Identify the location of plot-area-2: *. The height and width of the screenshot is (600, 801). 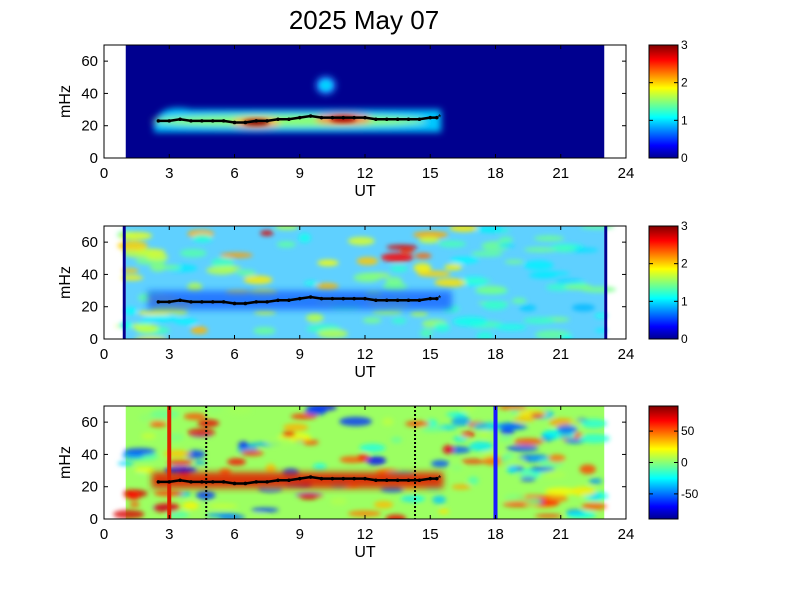
(366, 282).